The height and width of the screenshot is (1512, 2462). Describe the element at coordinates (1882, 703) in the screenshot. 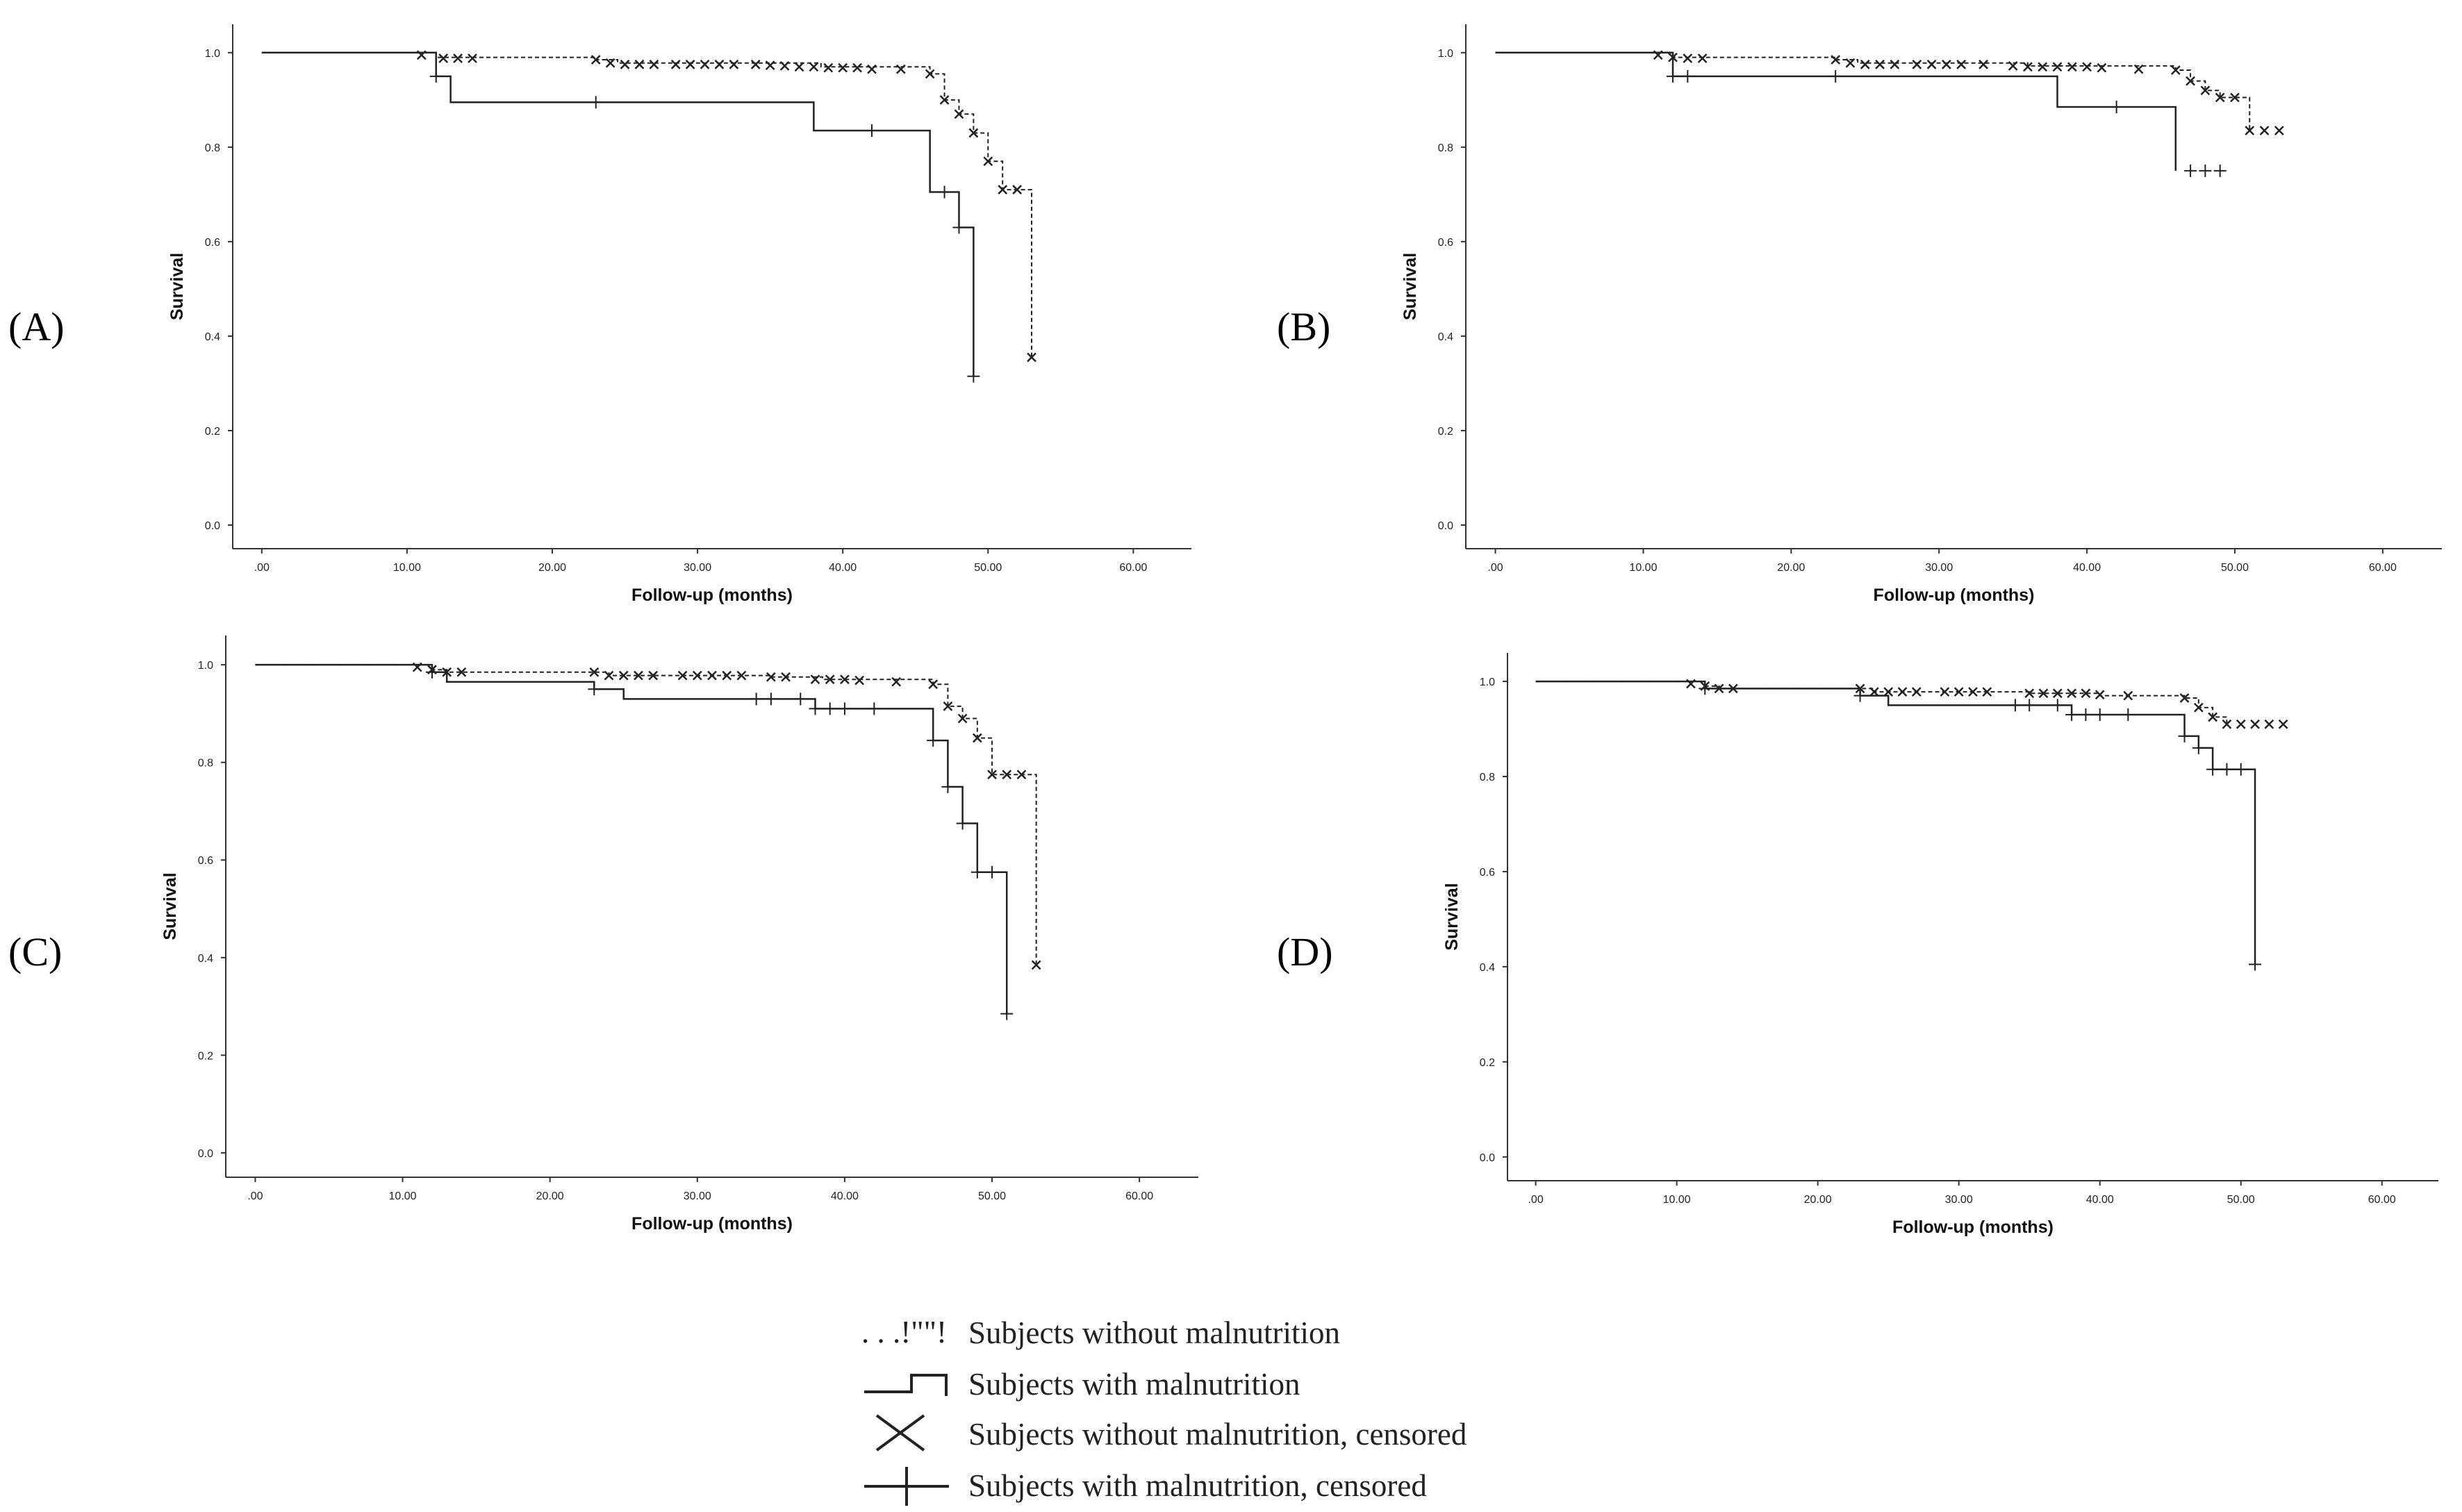

I see `survival-curve-without-malnutrition` at that location.